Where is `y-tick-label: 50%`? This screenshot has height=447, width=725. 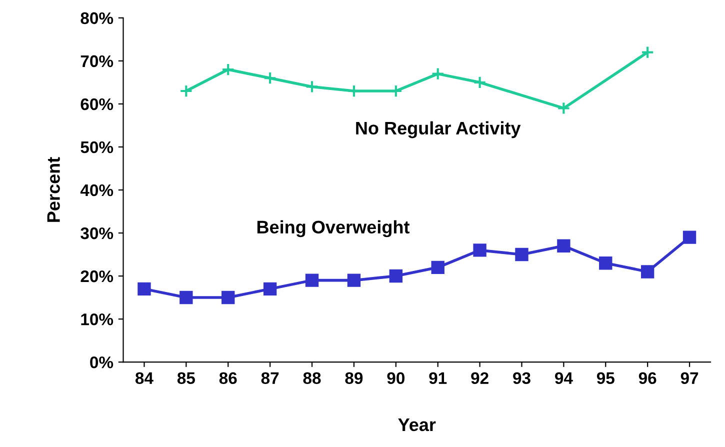 y-tick-label: 50% is located at coordinates (97, 147).